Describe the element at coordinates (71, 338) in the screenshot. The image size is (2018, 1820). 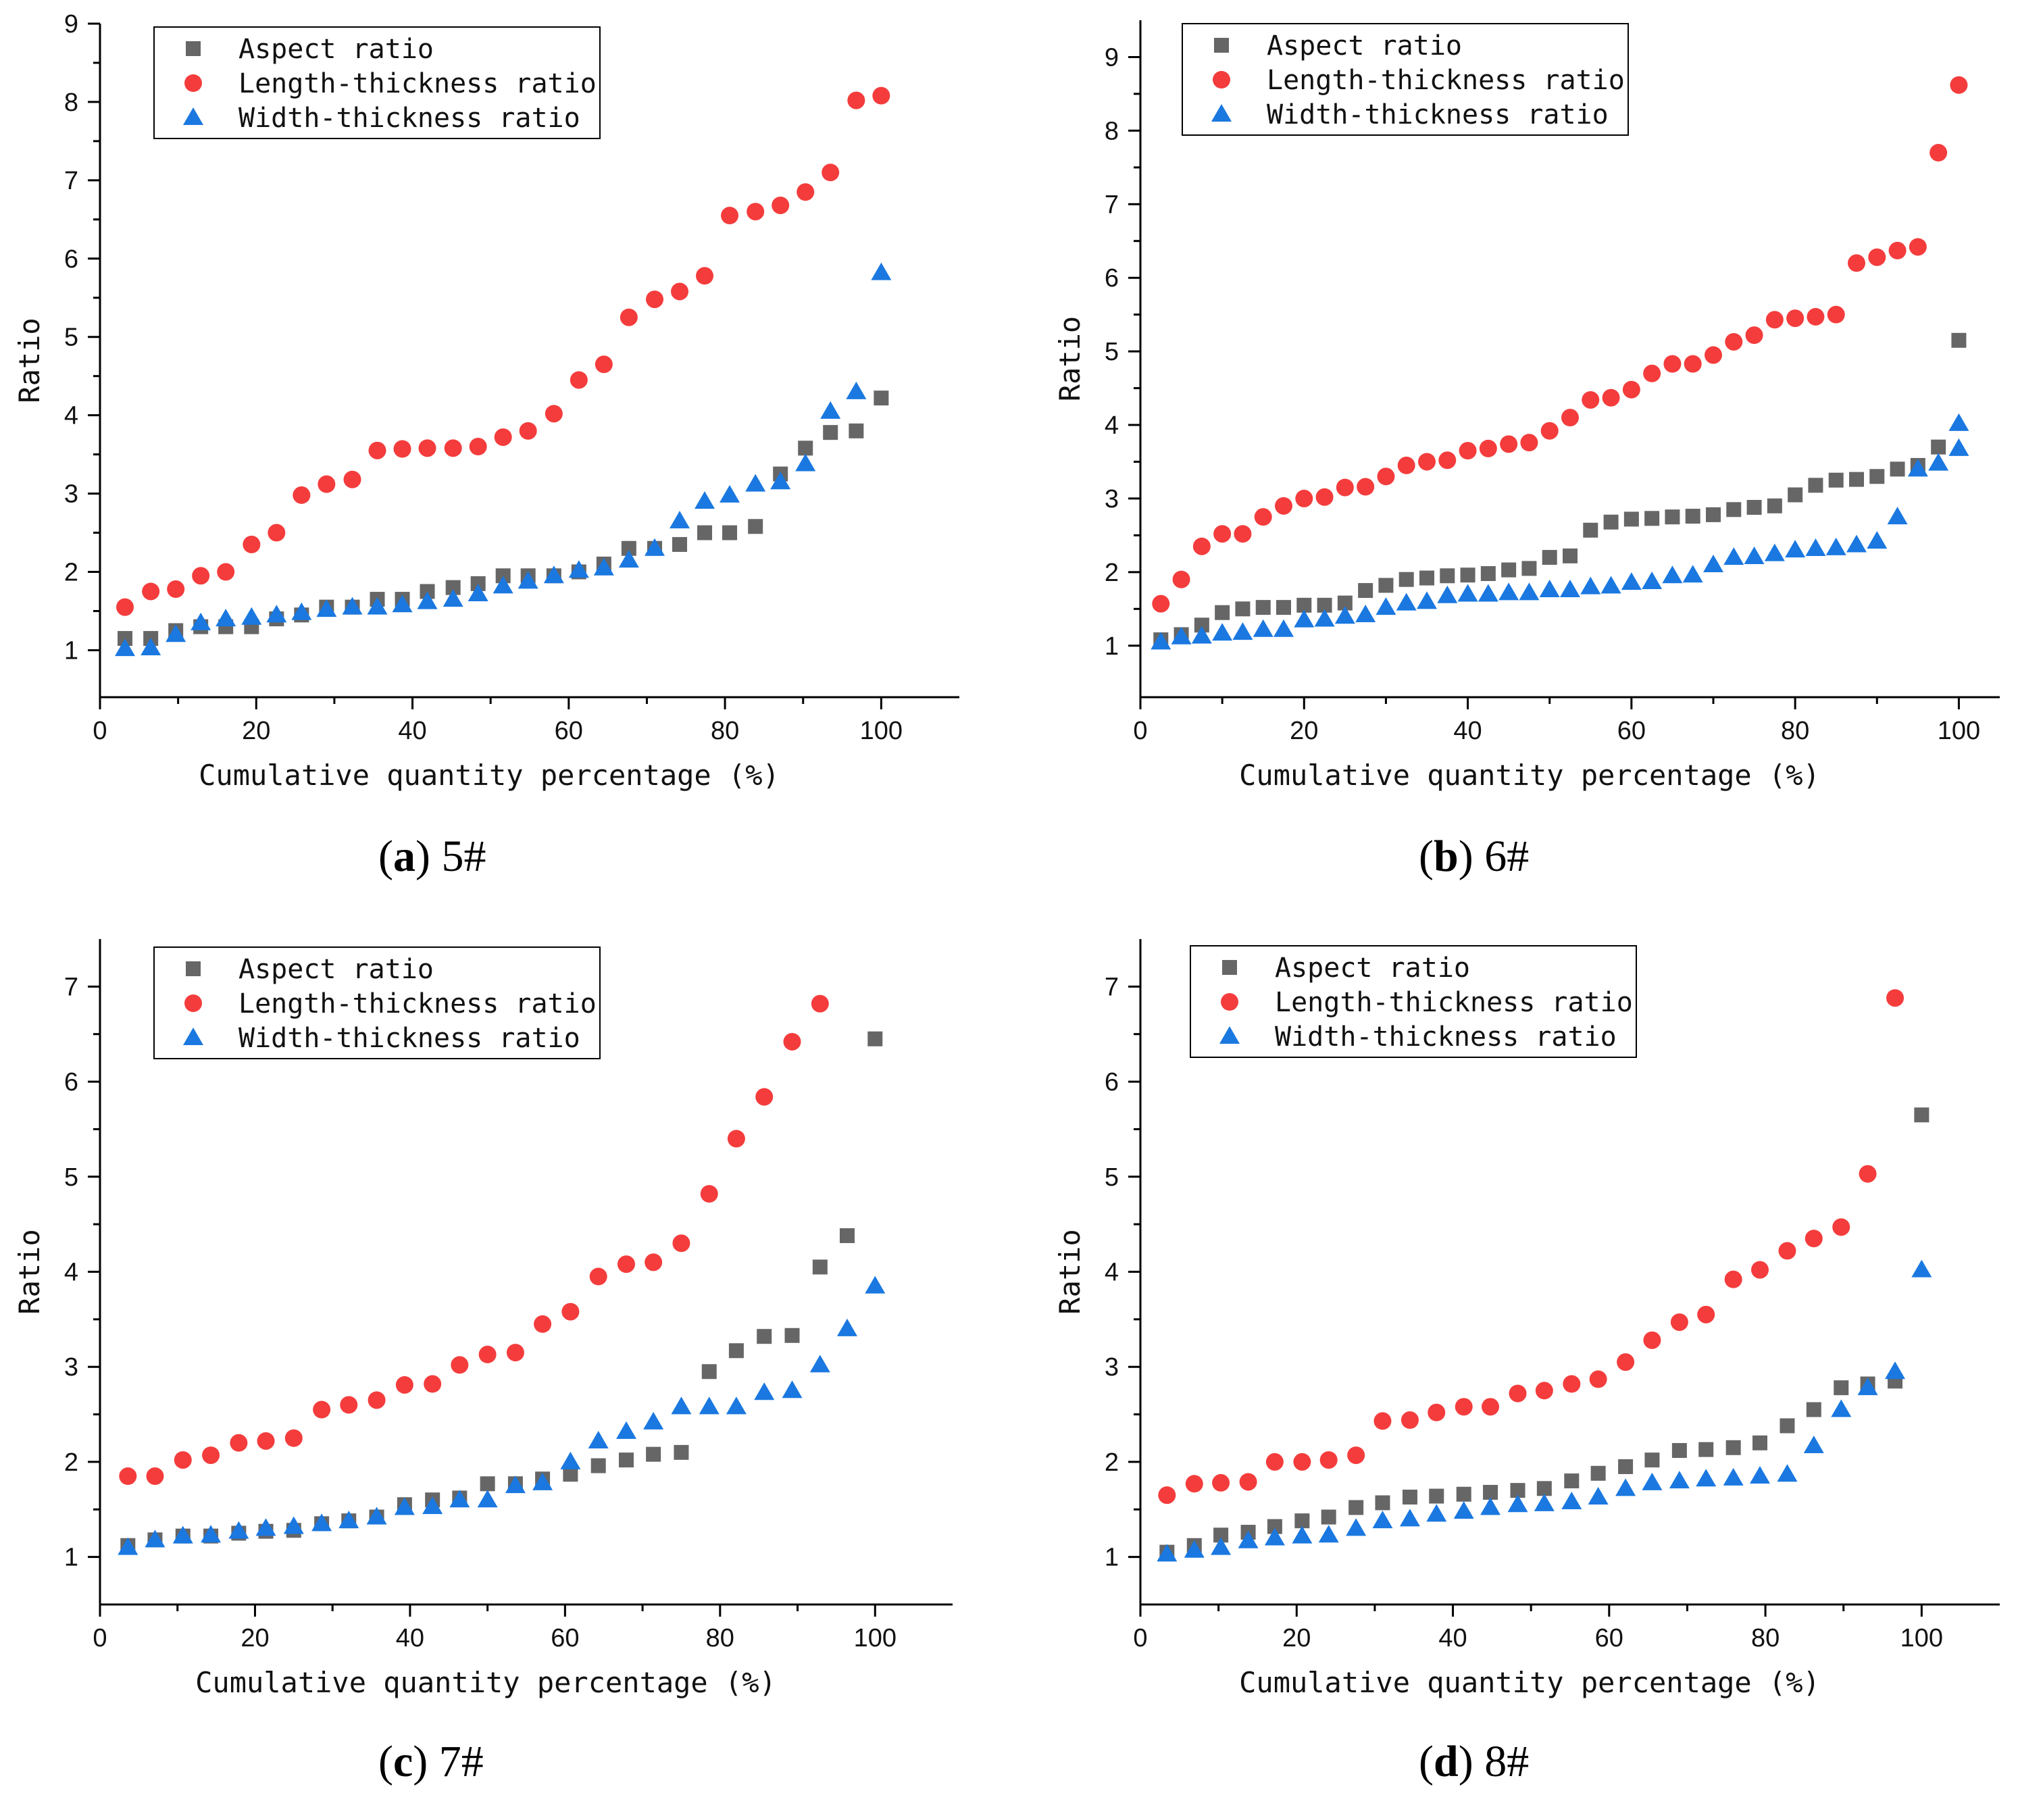
I see `y-tick-label: 5` at that location.